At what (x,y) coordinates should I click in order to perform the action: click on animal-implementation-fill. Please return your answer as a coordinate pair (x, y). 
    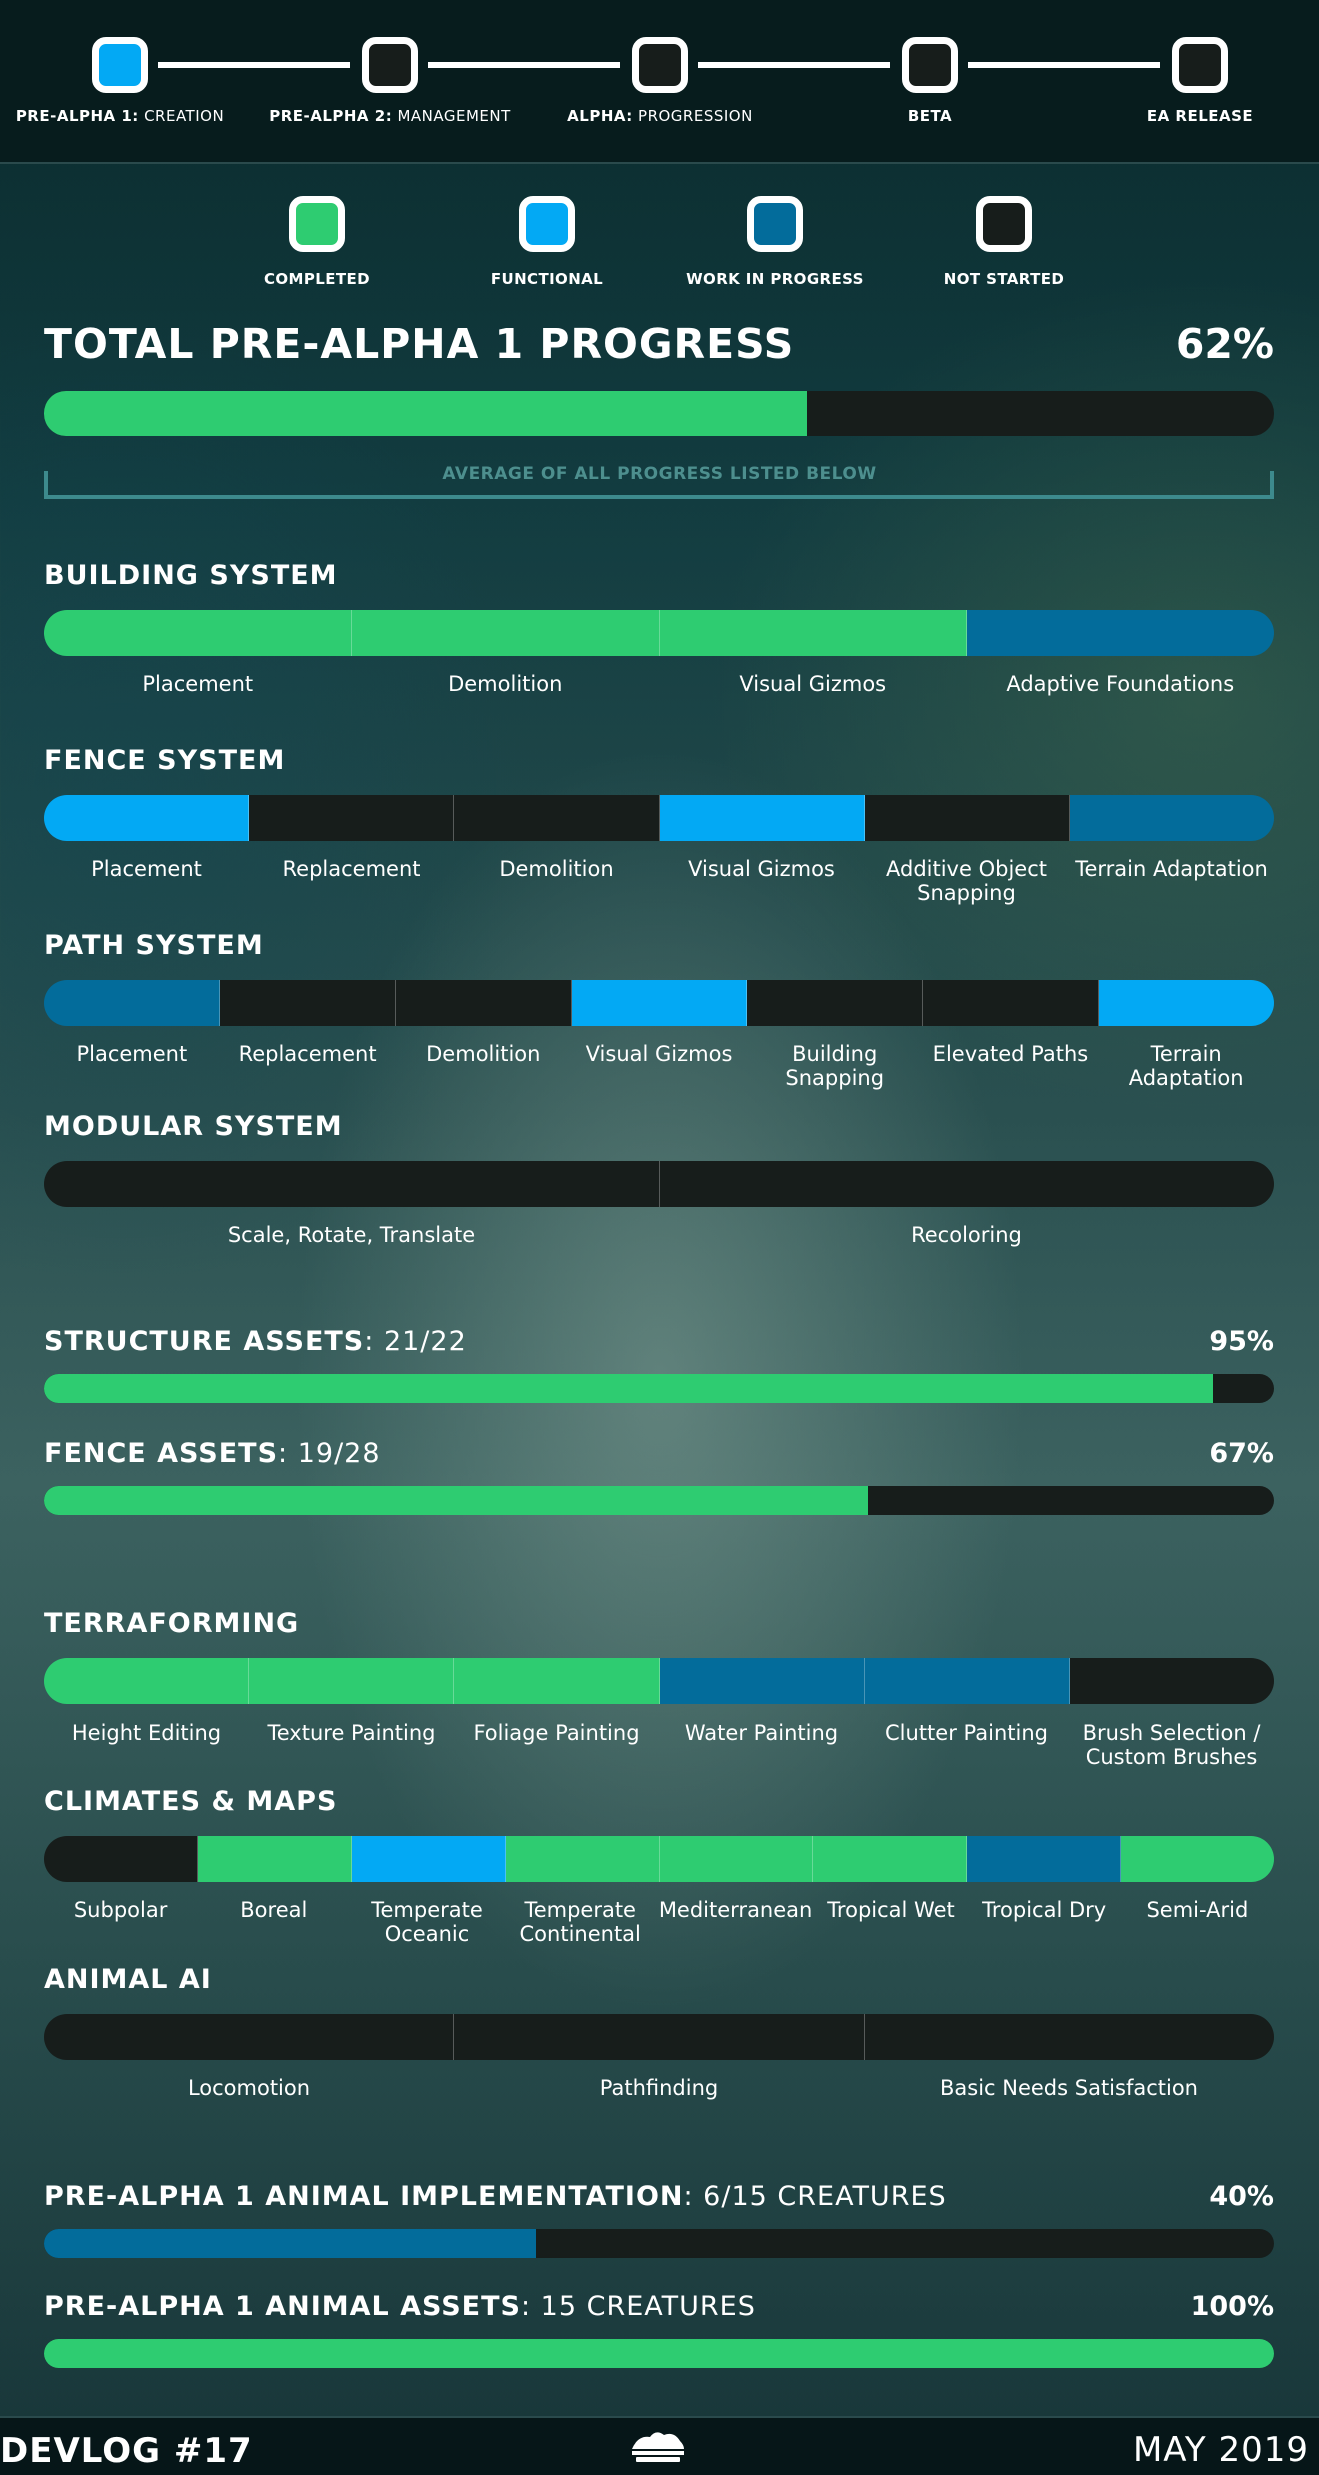
    Looking at the image, I should click on (290, 2243).